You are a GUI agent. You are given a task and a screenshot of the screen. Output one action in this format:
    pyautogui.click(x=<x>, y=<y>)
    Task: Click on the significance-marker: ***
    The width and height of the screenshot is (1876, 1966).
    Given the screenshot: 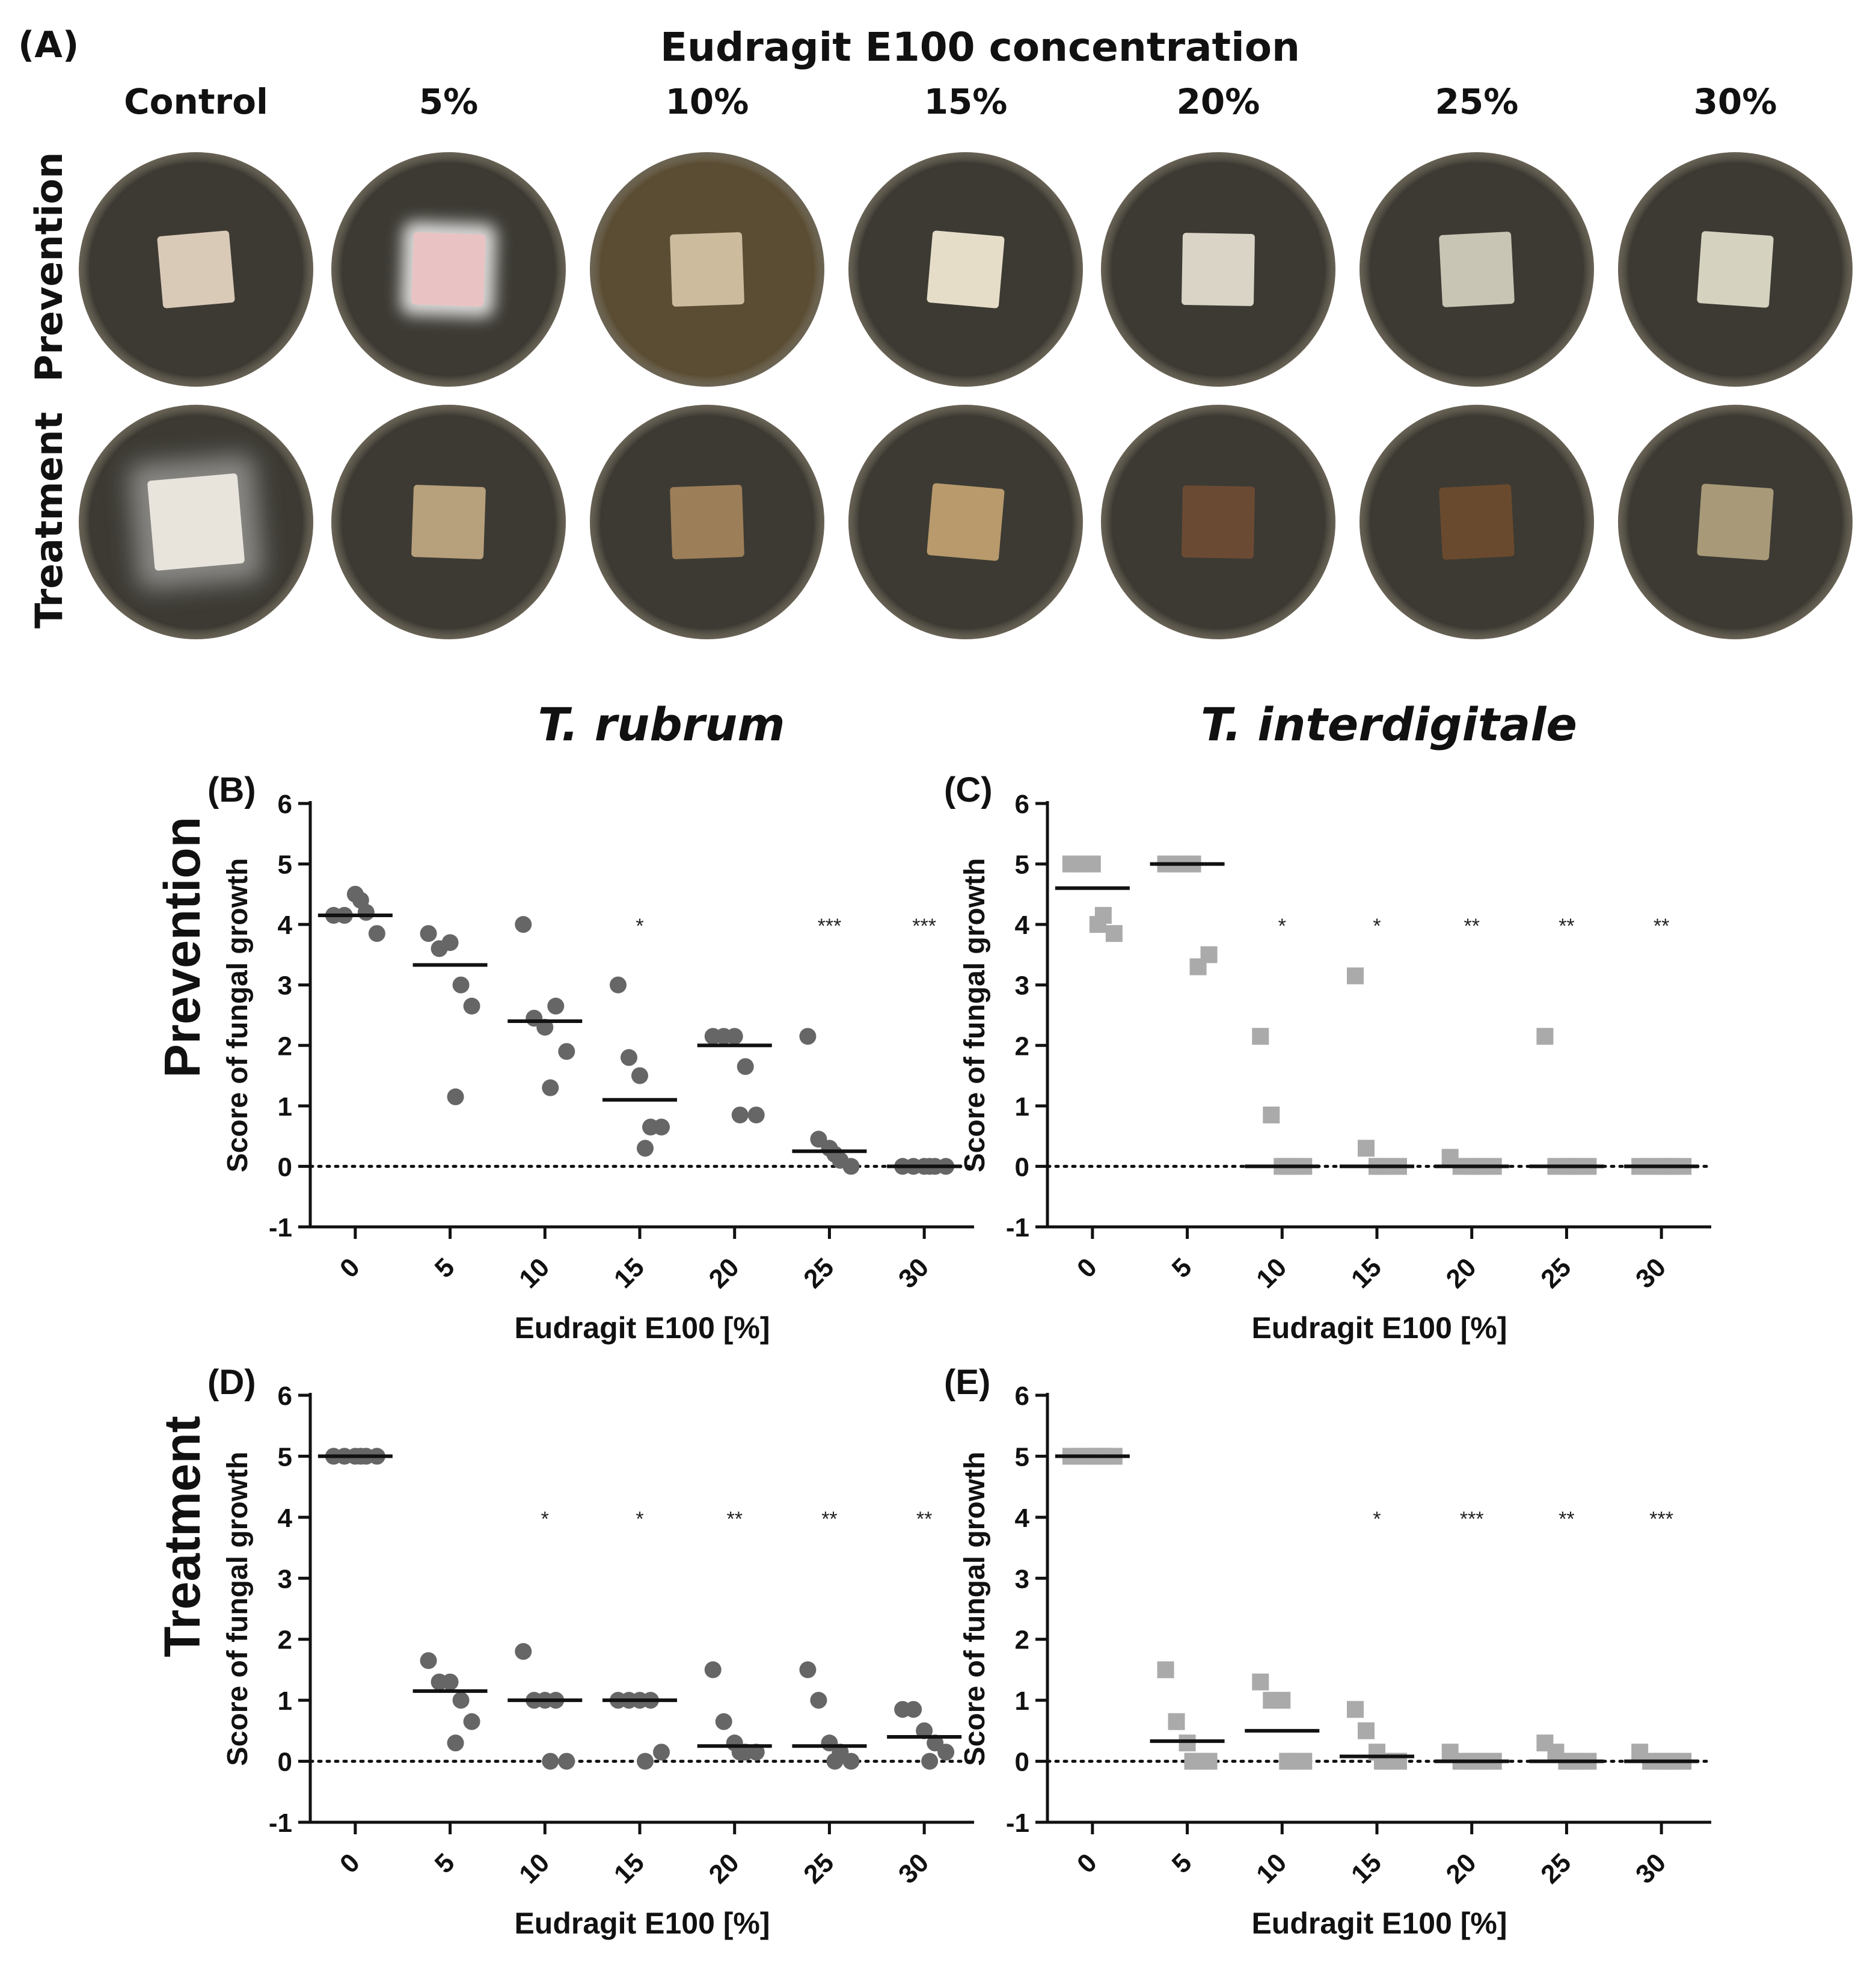 What is the action you would take?
    pyautogui.click(x=924, y=926)
    